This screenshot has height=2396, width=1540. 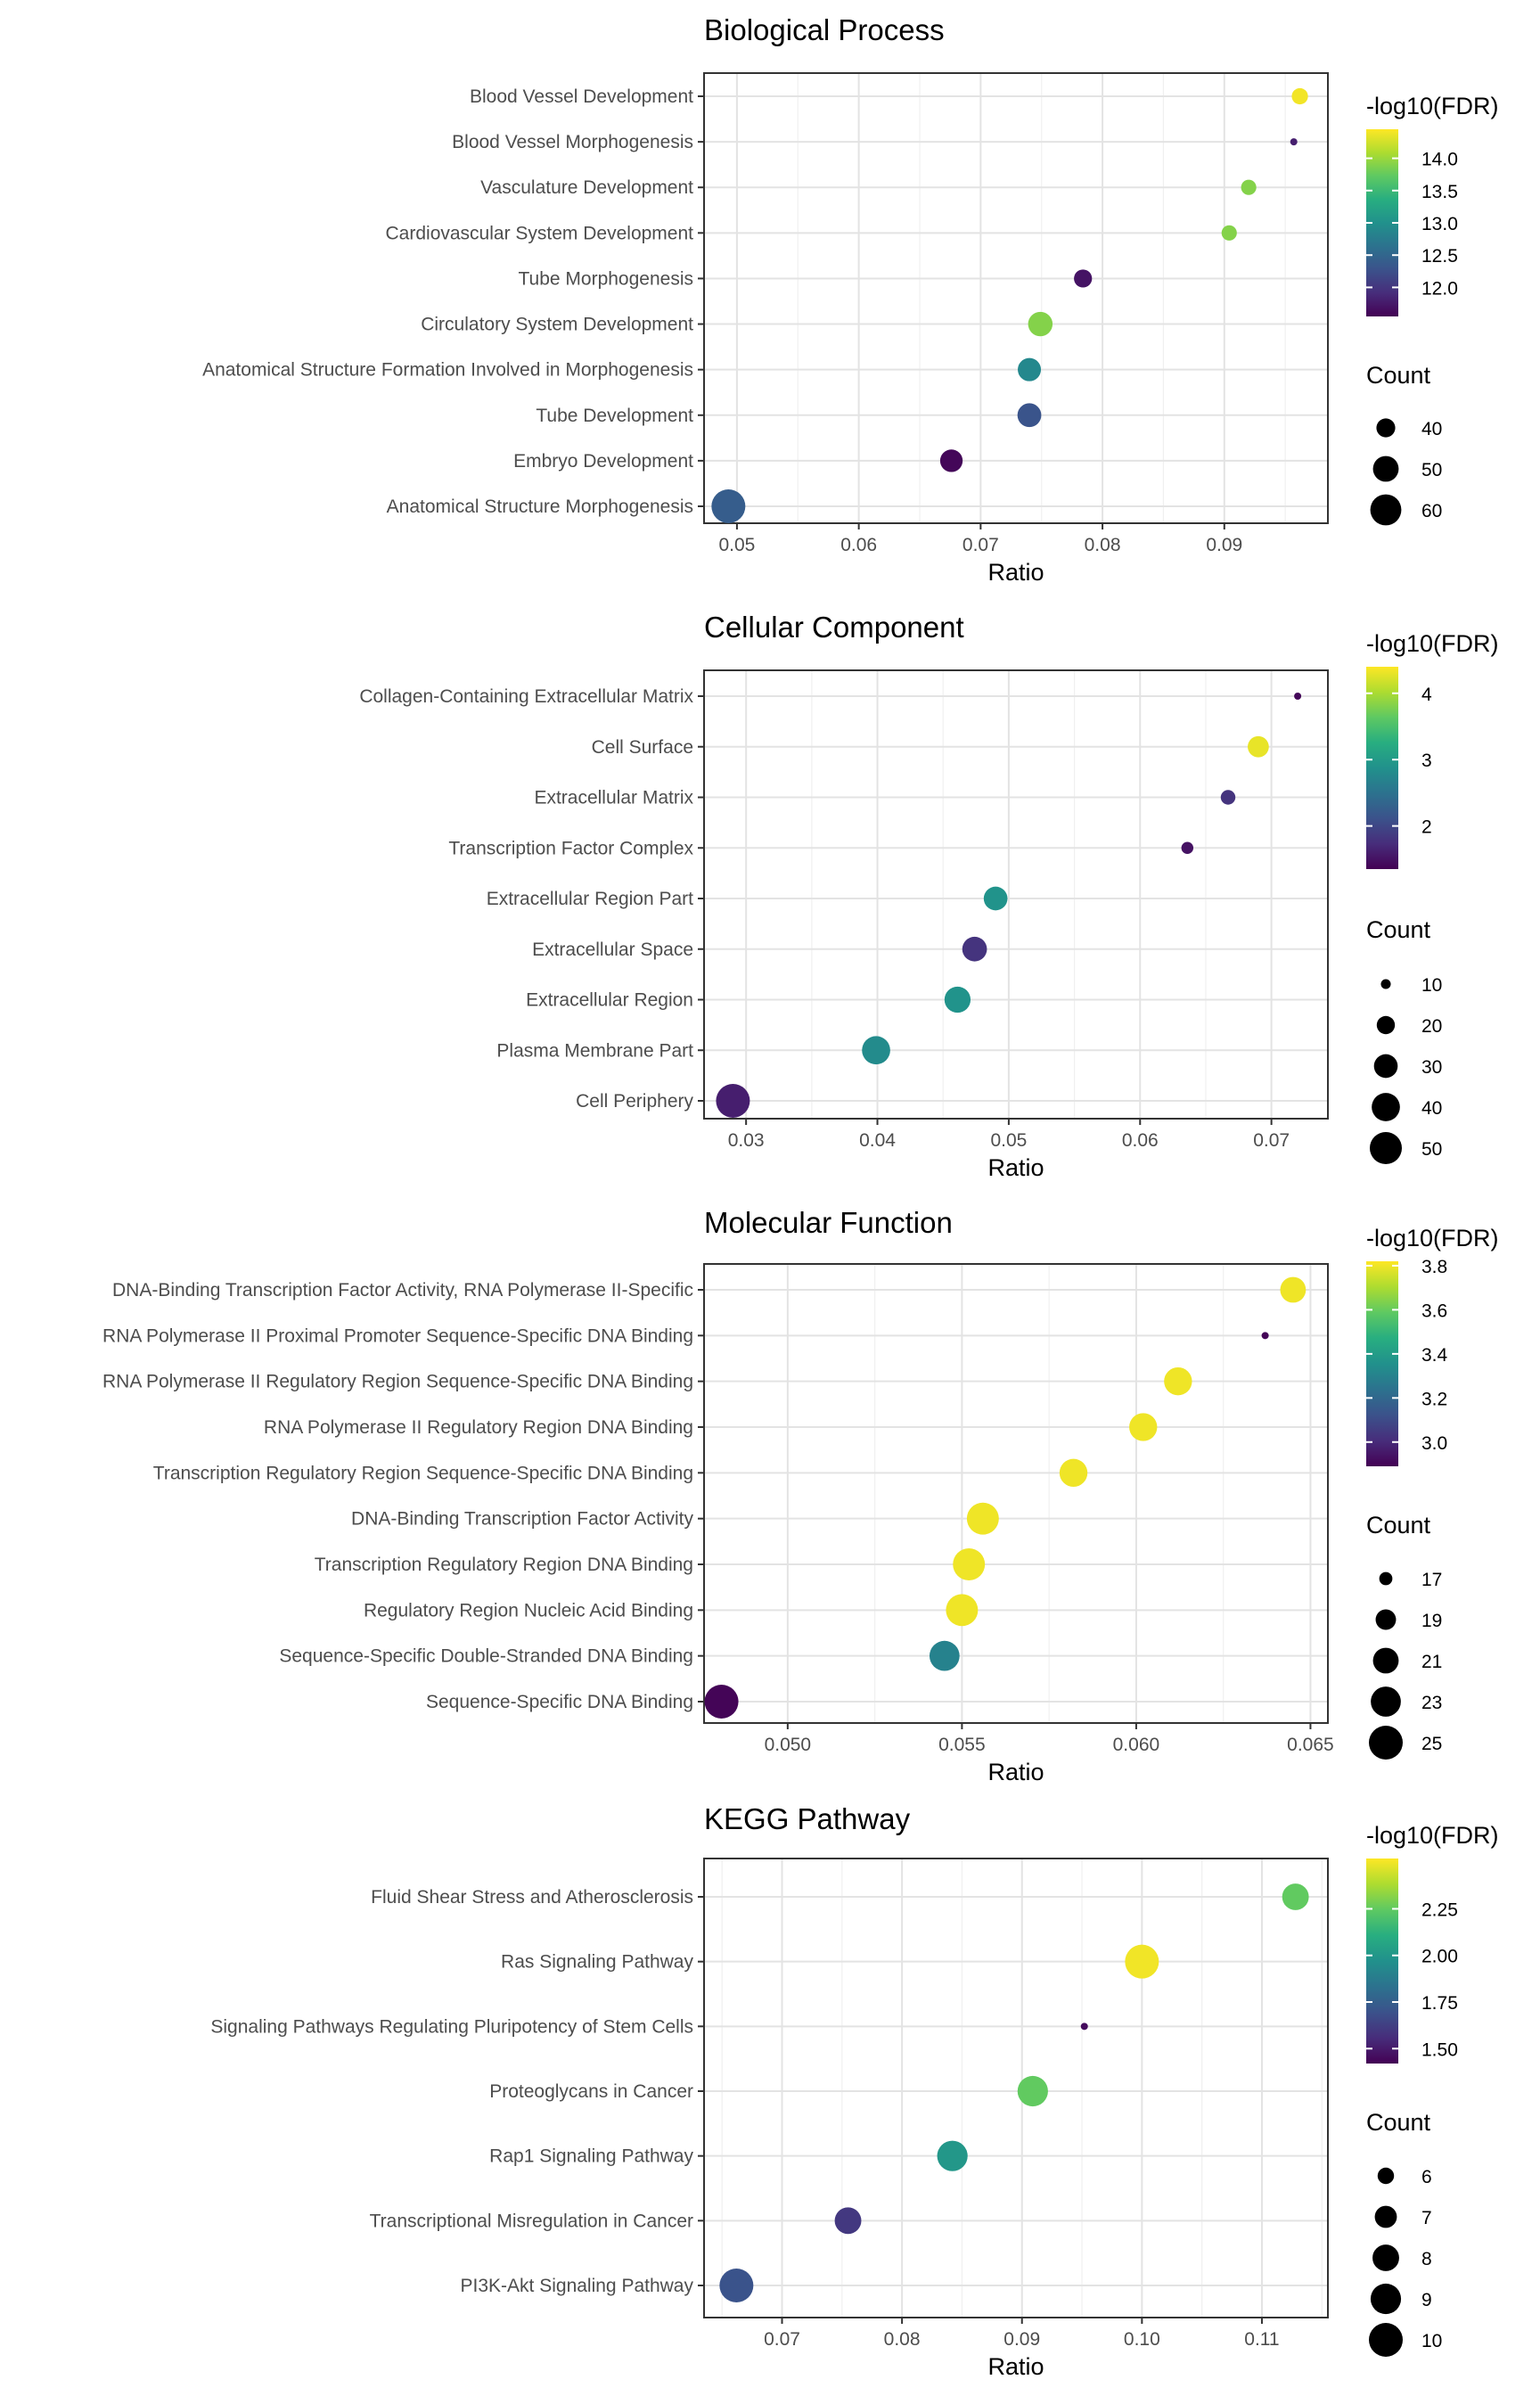 I want to click on colorbar-label: 2.00, so click(x=1439, y=1957).